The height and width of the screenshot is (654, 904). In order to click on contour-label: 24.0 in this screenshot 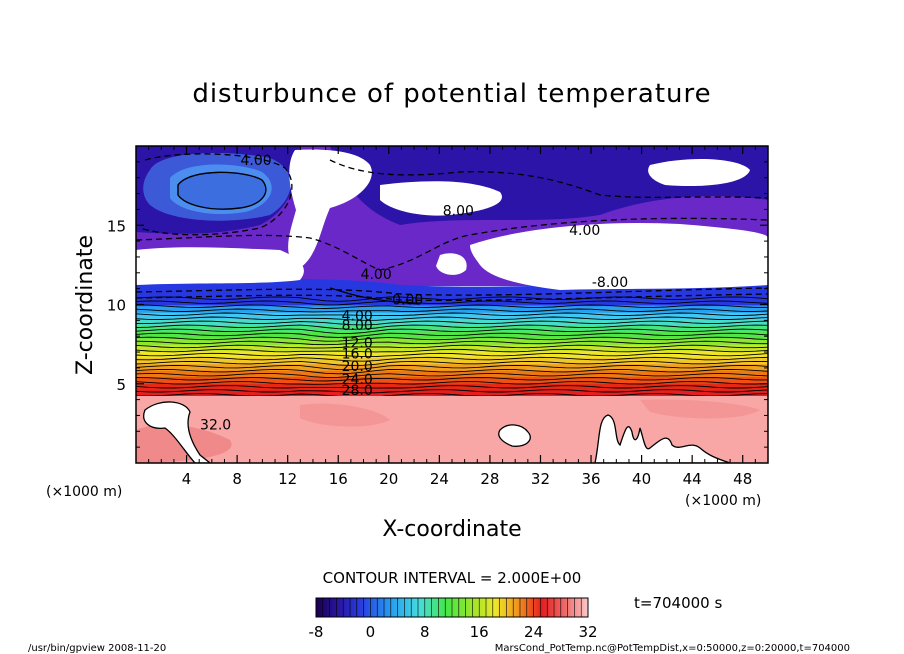, I will do `click(357, 380)`.